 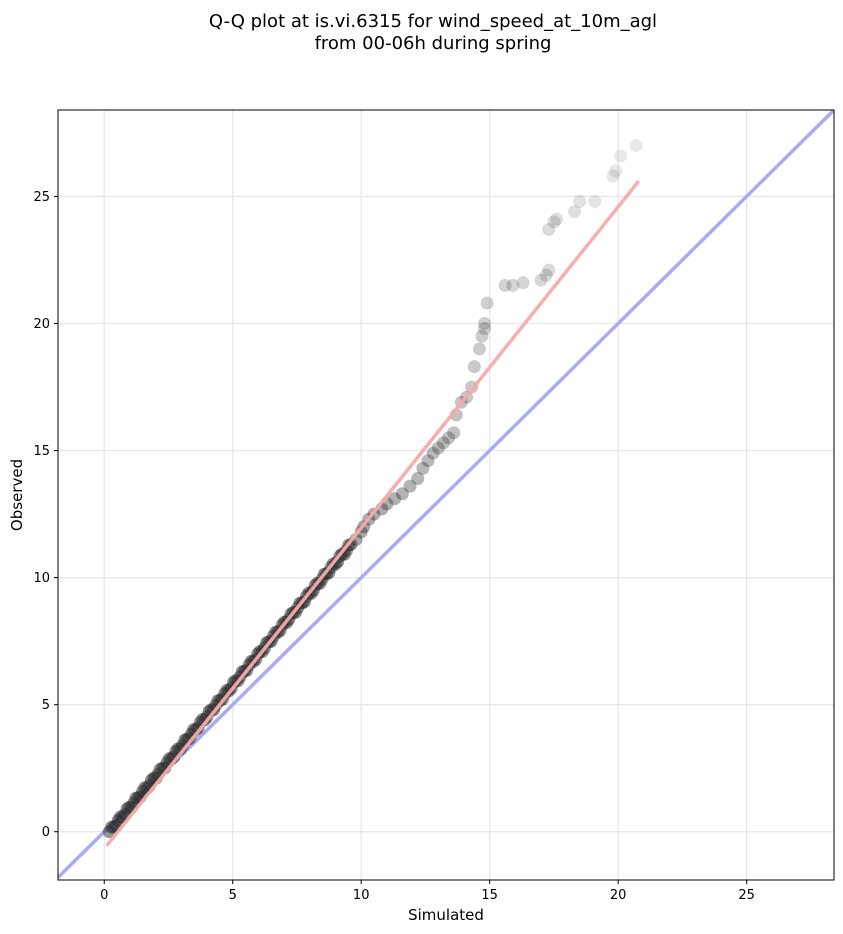 I want to click on x-tick-label: 20, so click(x=618, y=895).